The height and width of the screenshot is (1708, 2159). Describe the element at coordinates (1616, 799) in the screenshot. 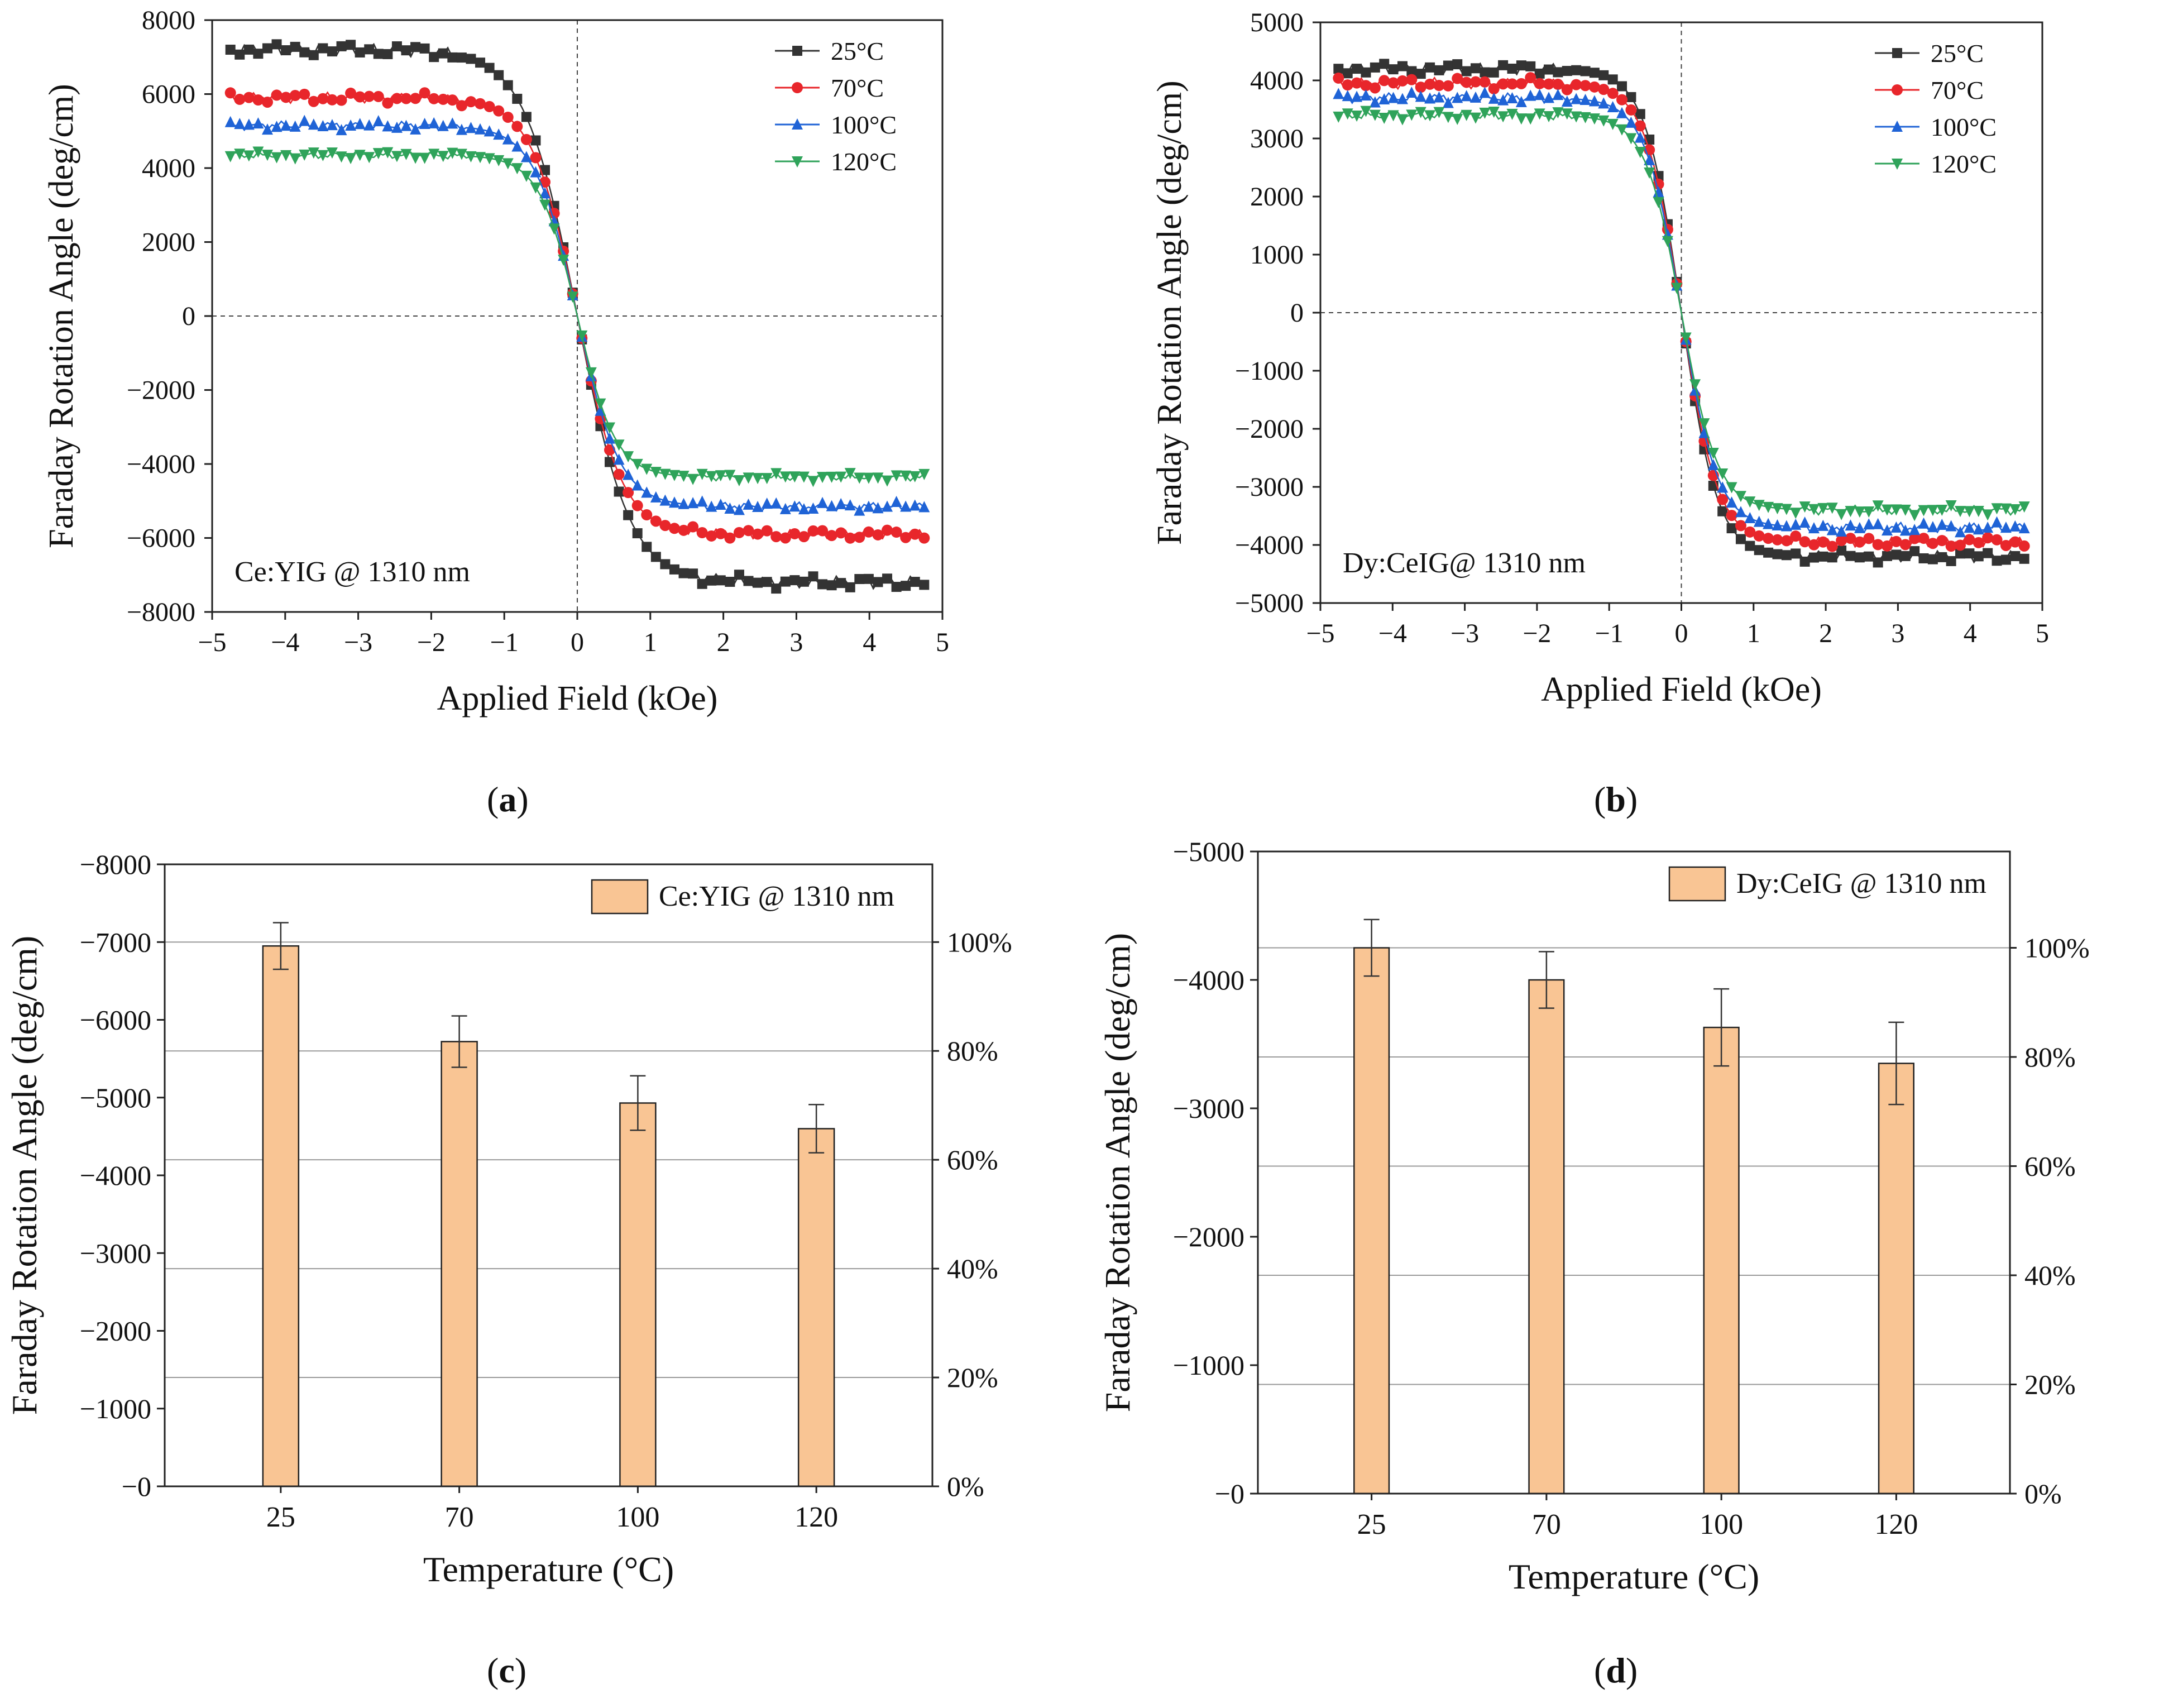

I see `panel-label-b: (b)` at that location.